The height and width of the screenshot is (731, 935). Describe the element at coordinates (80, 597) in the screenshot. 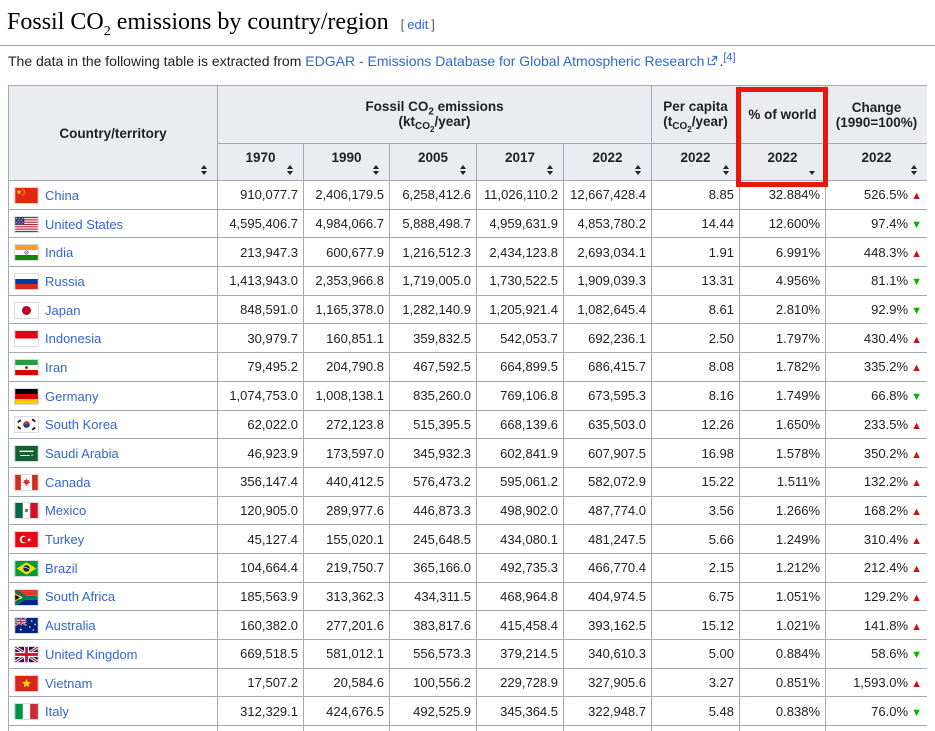

I see `country-link: South Africa` at that location.